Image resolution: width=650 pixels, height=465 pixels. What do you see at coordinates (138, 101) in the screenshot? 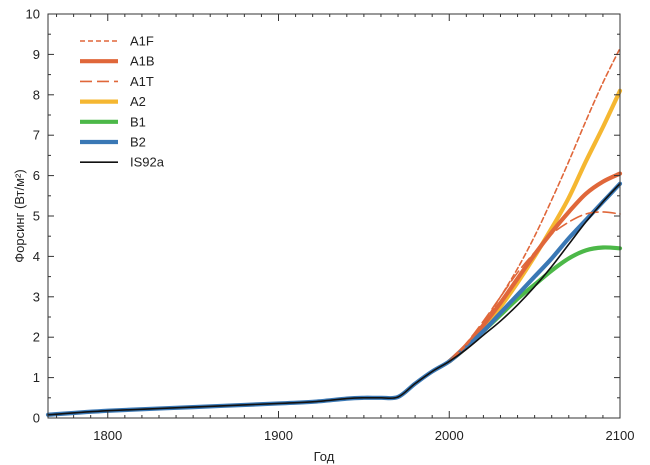
I see `legend-label-a2: A2` at bounding box center [138, 101].